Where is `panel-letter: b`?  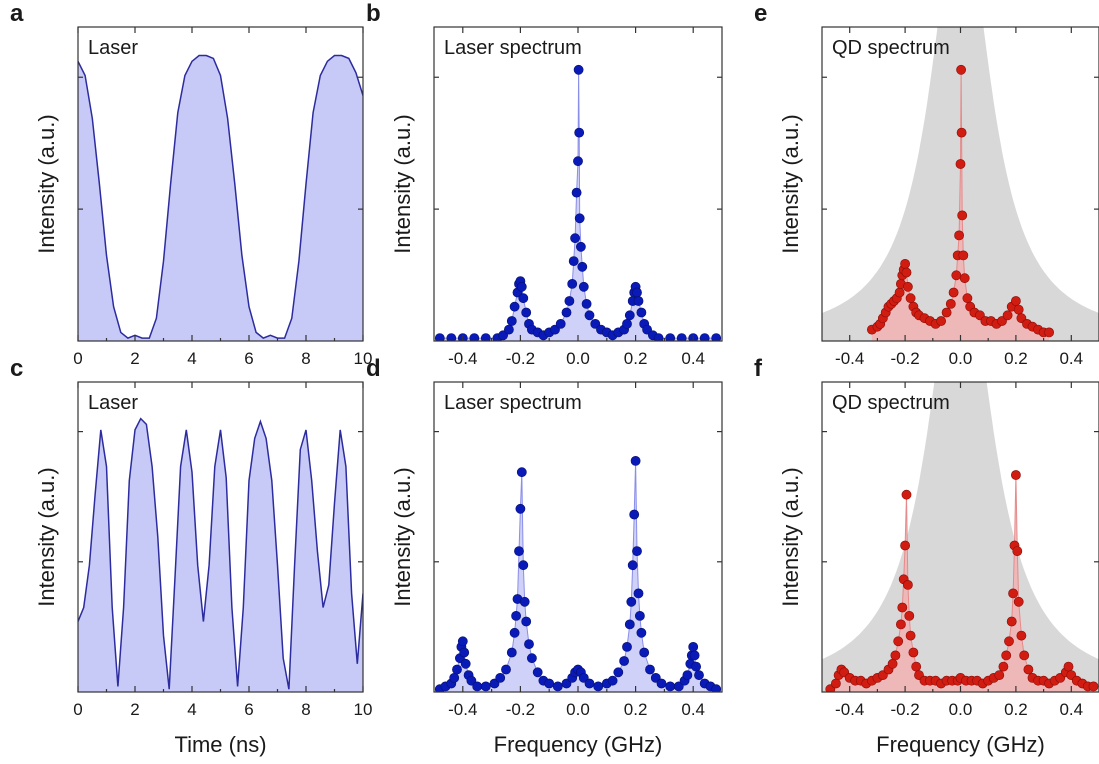 panel-letter: b is located at coordinates (373, 13).